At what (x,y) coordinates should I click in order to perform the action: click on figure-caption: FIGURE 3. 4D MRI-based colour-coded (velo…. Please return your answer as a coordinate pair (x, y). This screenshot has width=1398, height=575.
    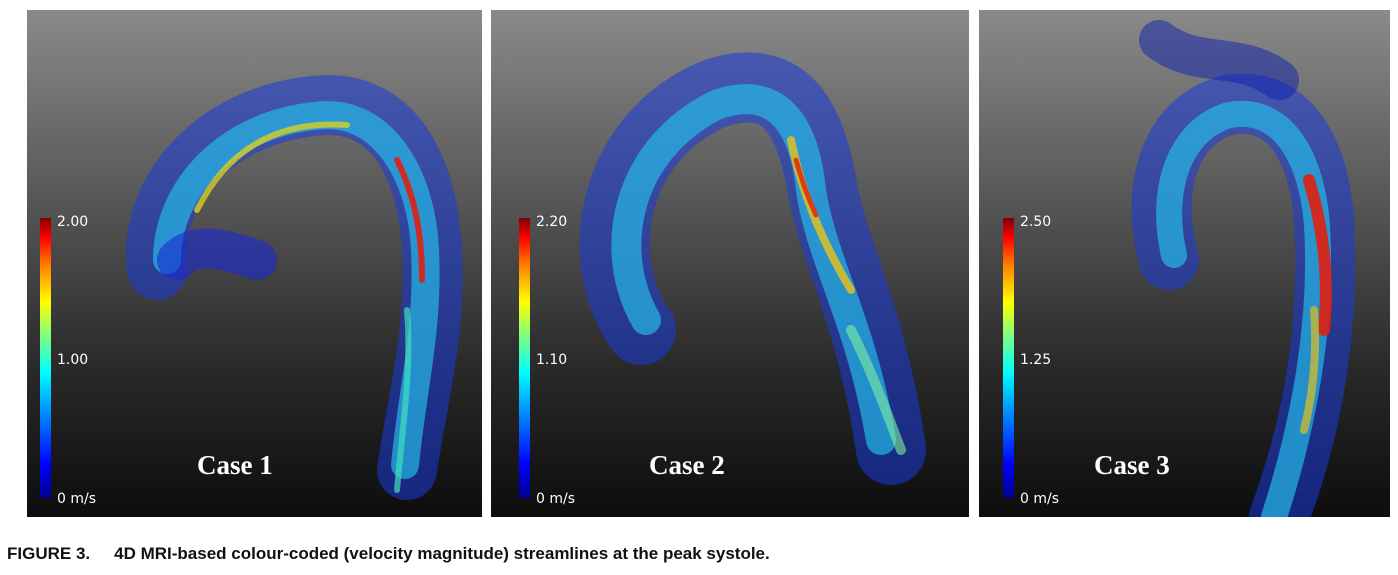
    Looking at the image, I should click on (388, 554).